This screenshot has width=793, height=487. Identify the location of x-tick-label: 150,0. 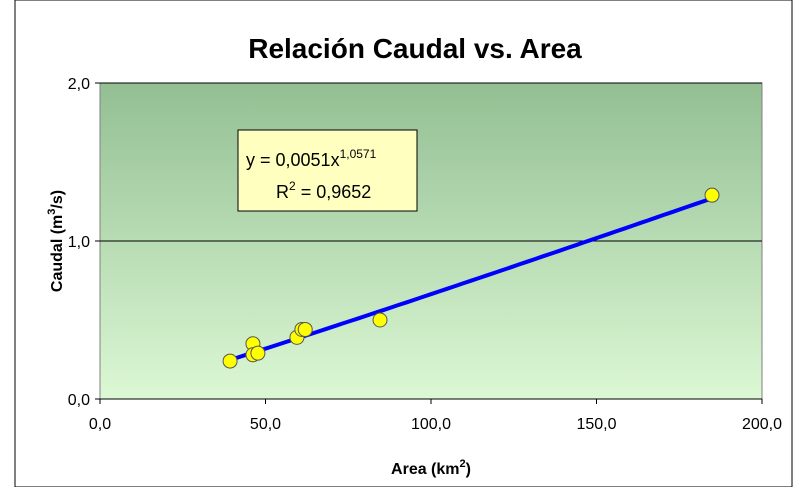
(596, 424).